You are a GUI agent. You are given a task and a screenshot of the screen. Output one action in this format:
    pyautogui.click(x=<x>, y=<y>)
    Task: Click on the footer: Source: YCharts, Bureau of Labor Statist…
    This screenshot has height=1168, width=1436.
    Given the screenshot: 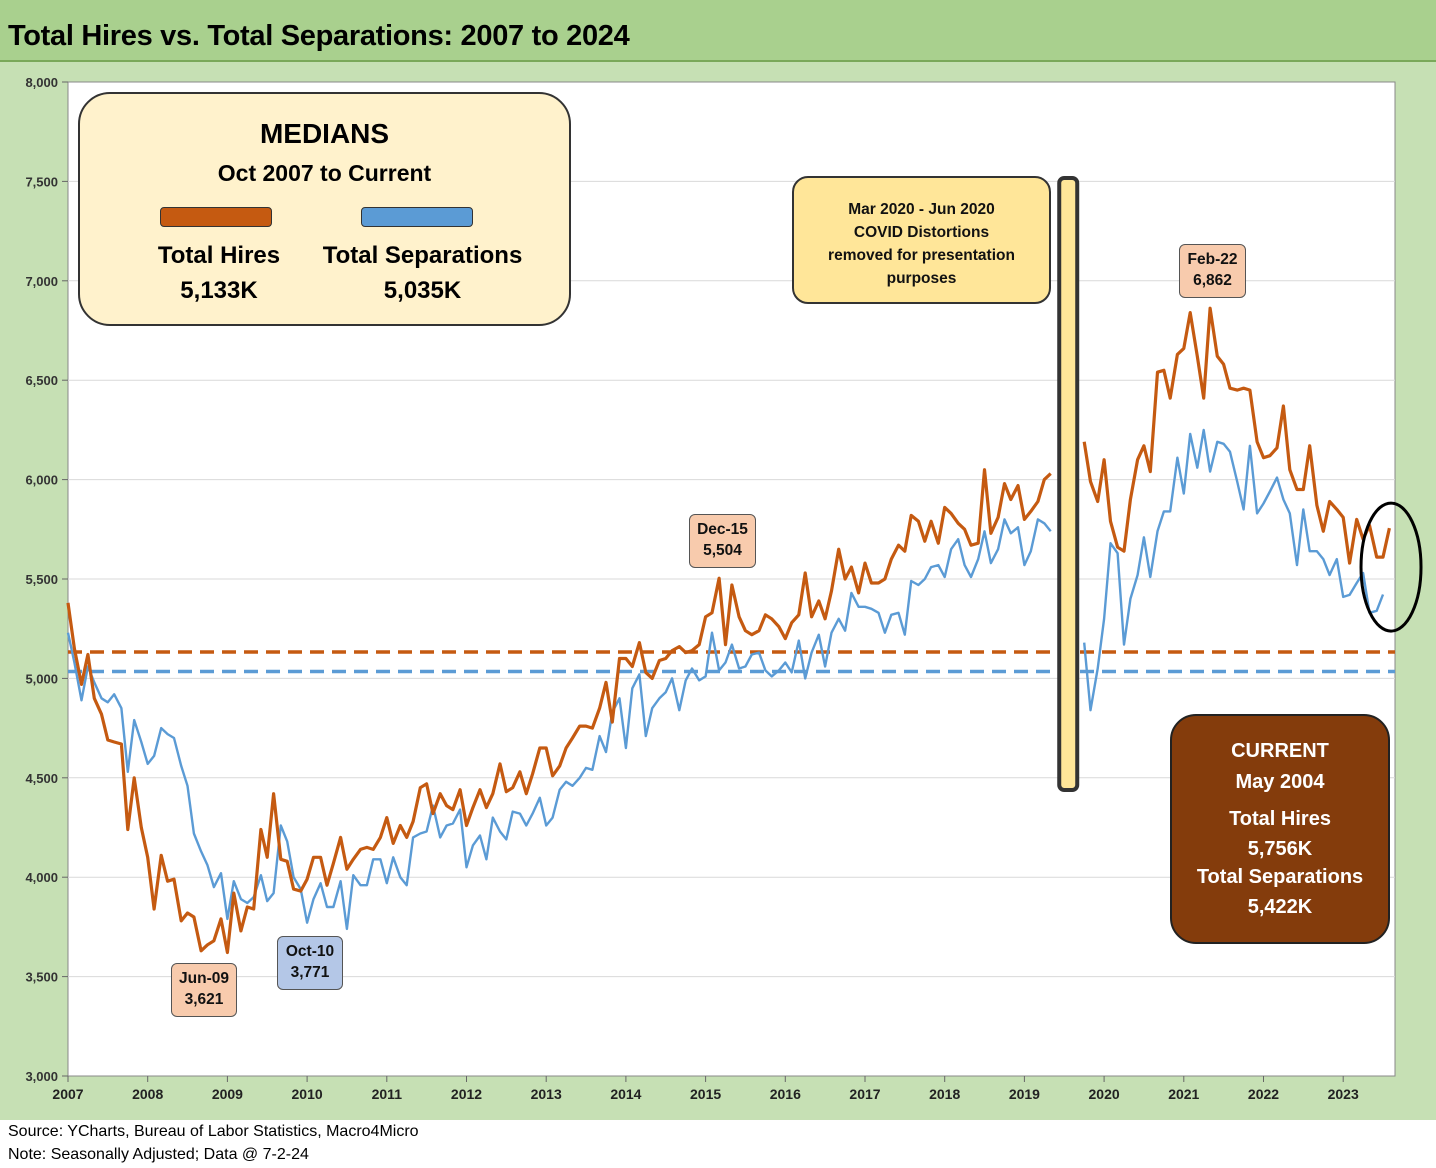 What is the action you would take?
    pyautogui.click(x=718, y=1144)
    